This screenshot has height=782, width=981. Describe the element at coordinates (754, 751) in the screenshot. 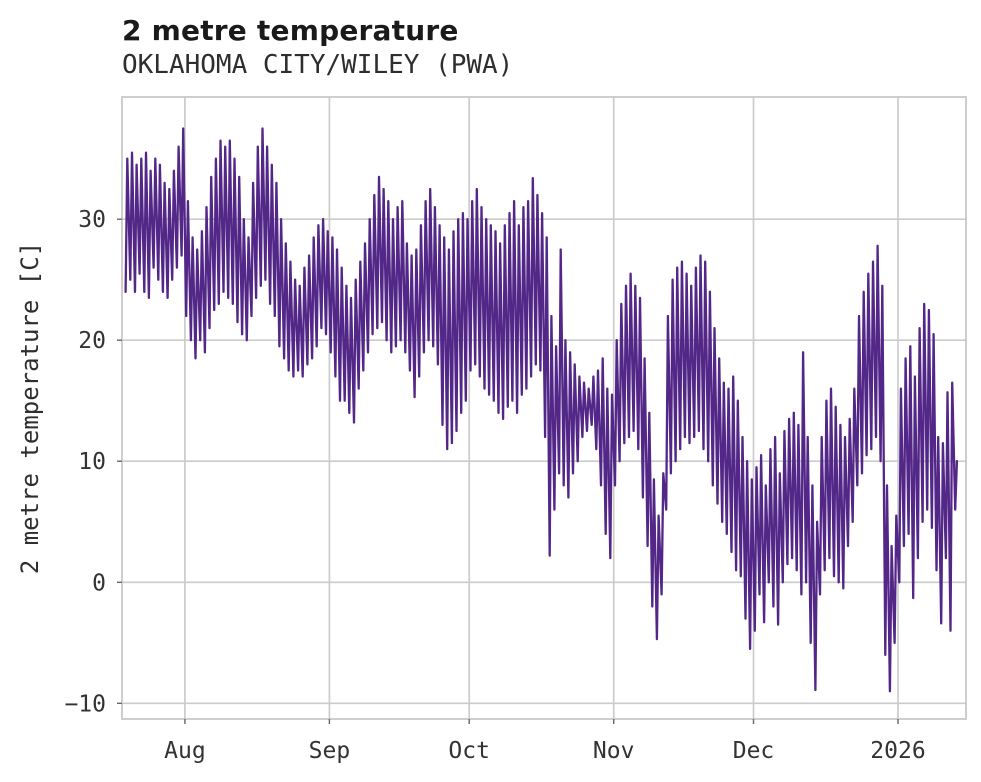

I see `x-tick-label-Dec: Dec` at that location.